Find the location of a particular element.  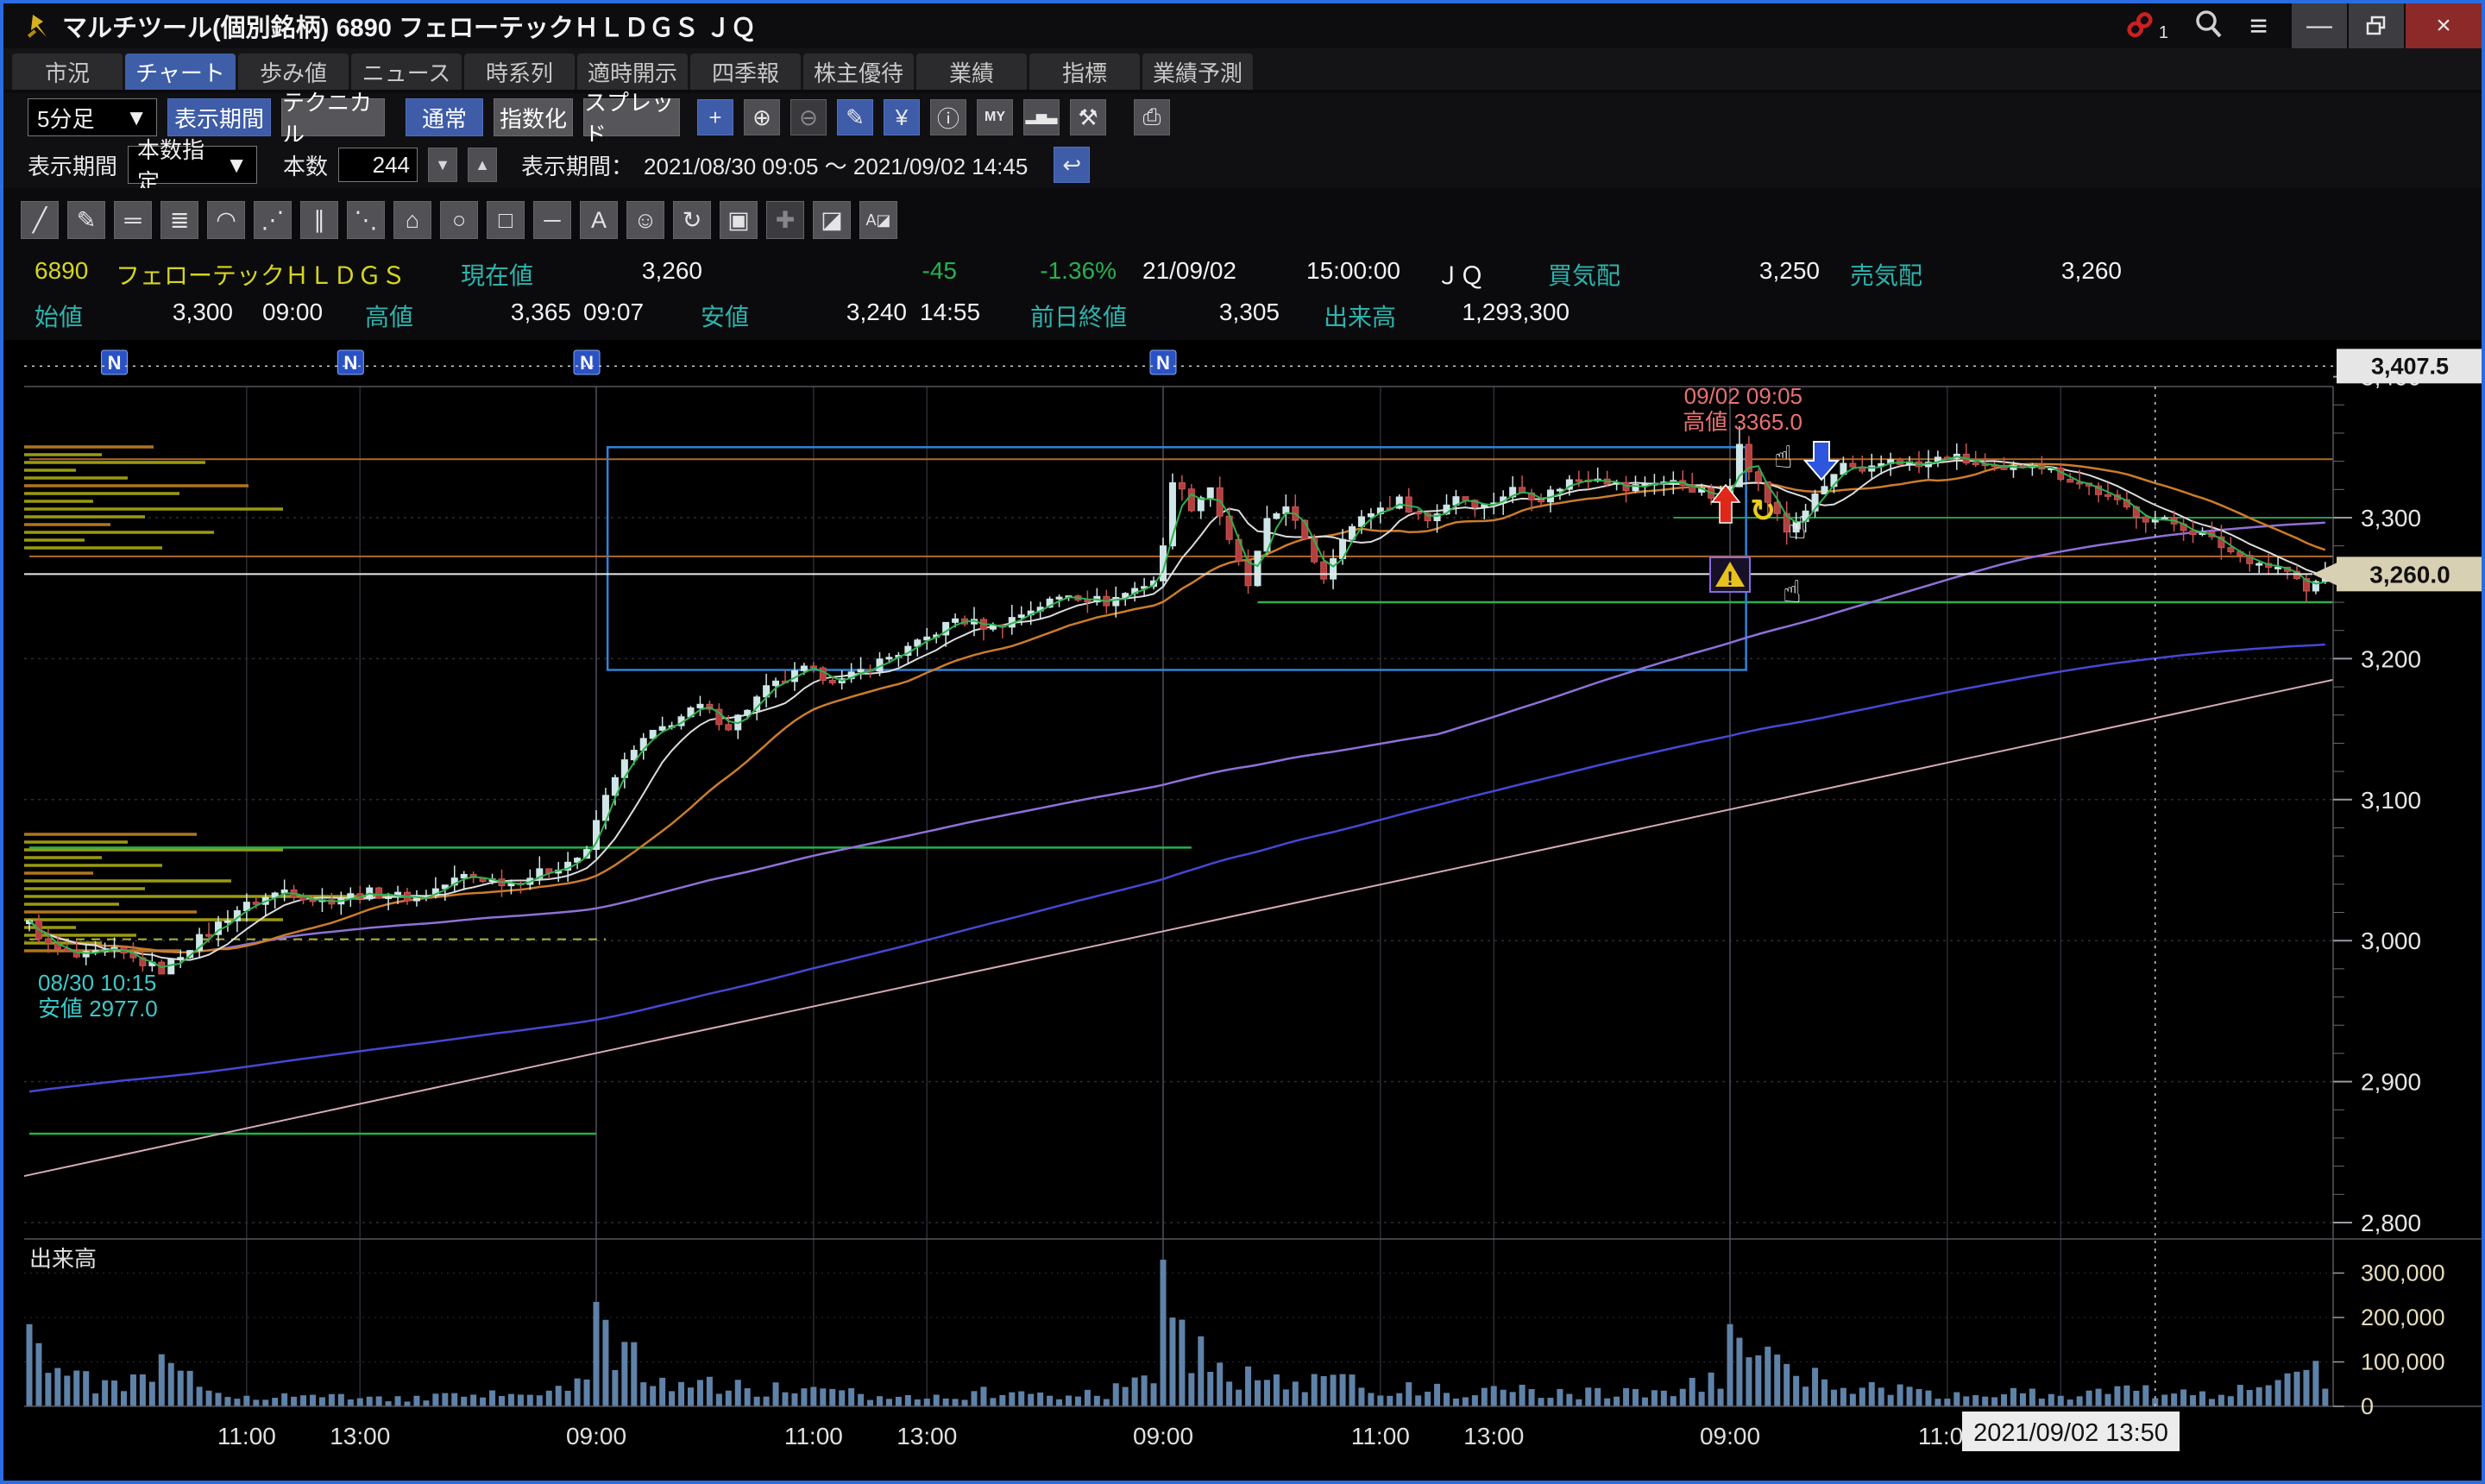

my-chart-icon: MY is located at coordinates (995, 117).